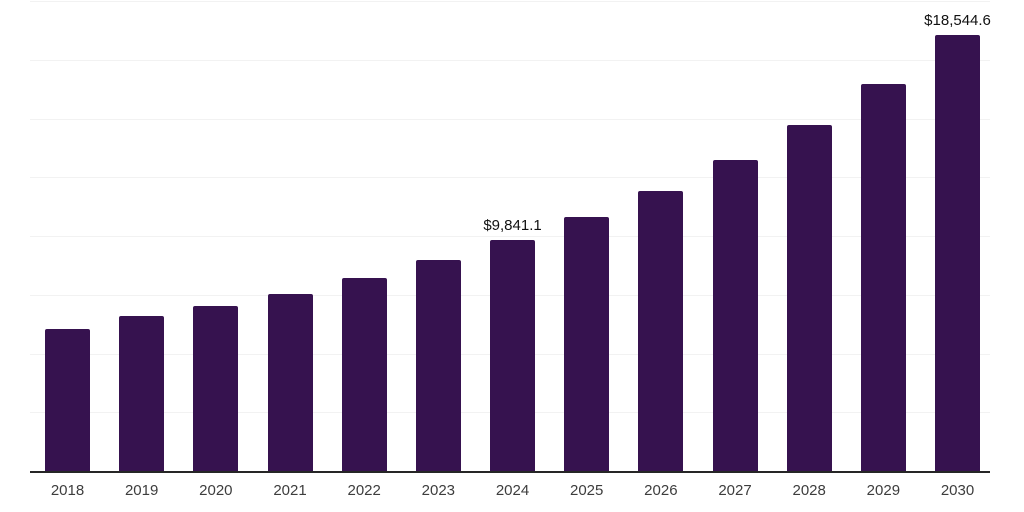 This screenshot has height=512, width=1024. Describe the element at coordinates (364, 374) in the screenshot. I see `bar-2022` at that location.